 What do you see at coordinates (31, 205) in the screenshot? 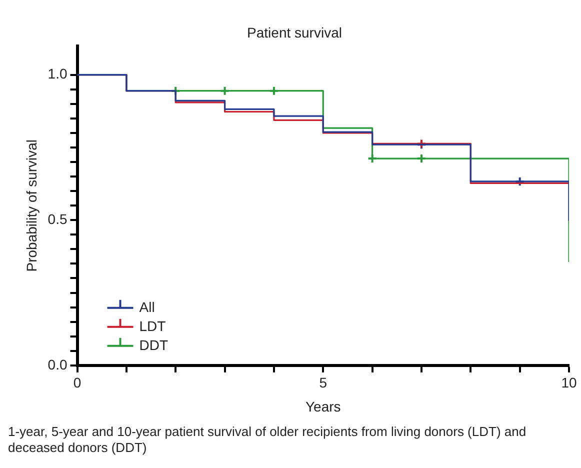
I see `y-axis-title: Probability of survival` at bounding box center [31, 205].